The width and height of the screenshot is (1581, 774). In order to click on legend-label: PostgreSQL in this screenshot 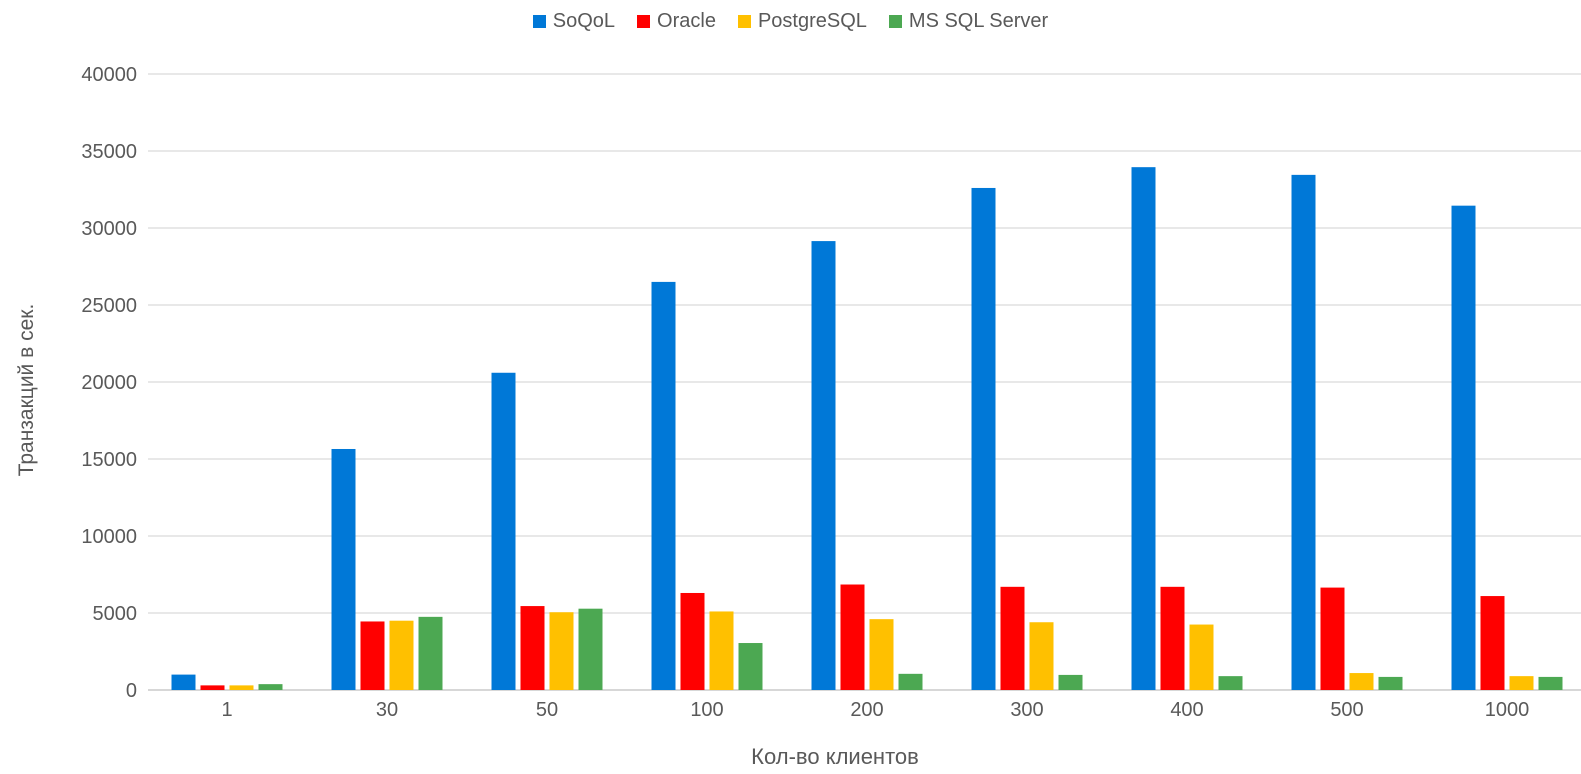, I will do `click(812, 21)`.